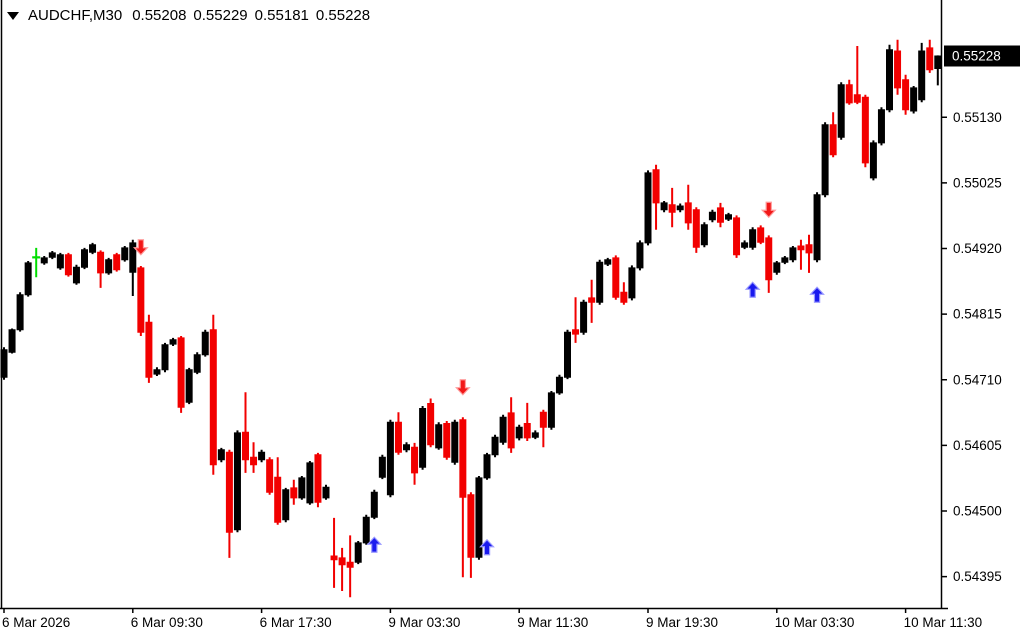 The width and height of the screenshot is (1024, 640). What do you see at coordinates (296, 622) in the screenshot?
I see `x-axis-label: 6 Mar 17:30` at bounding box center [296, 622].